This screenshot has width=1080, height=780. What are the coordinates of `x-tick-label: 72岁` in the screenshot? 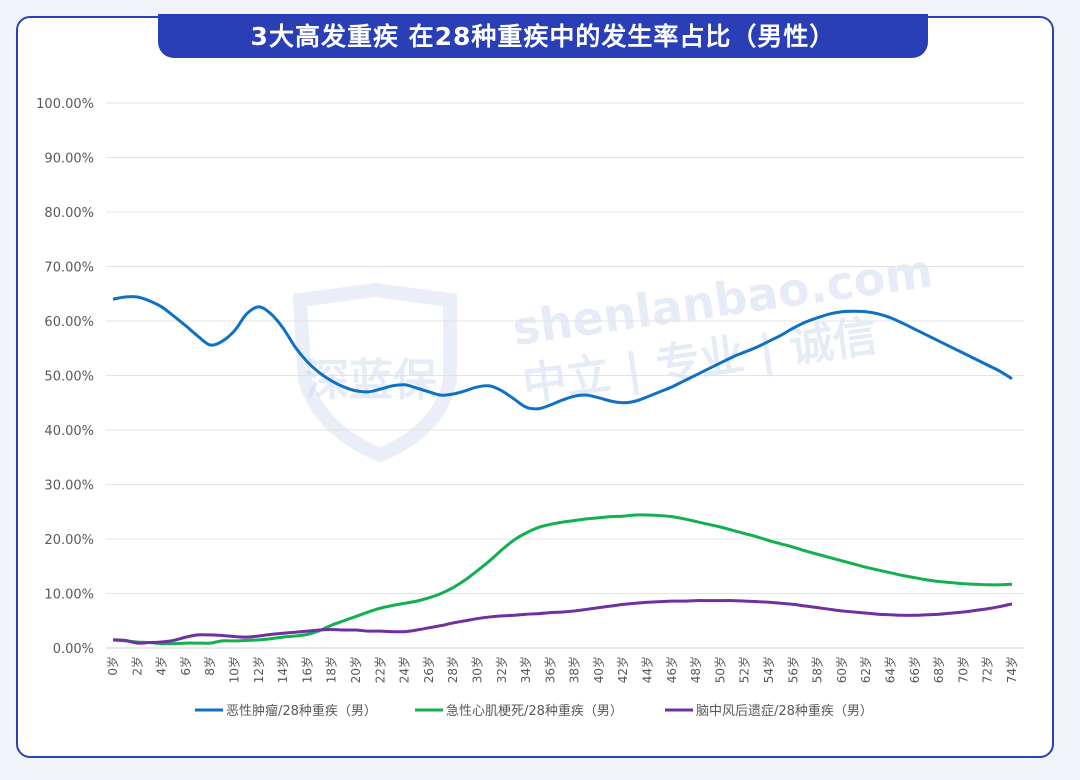 It's located at (987, 669).